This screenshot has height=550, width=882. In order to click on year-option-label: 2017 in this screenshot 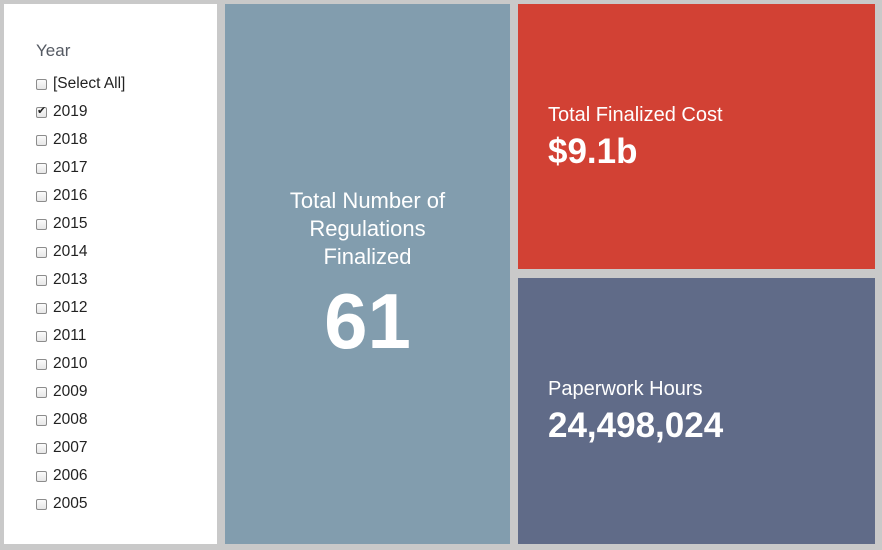, I will do `click(70, 167)`.